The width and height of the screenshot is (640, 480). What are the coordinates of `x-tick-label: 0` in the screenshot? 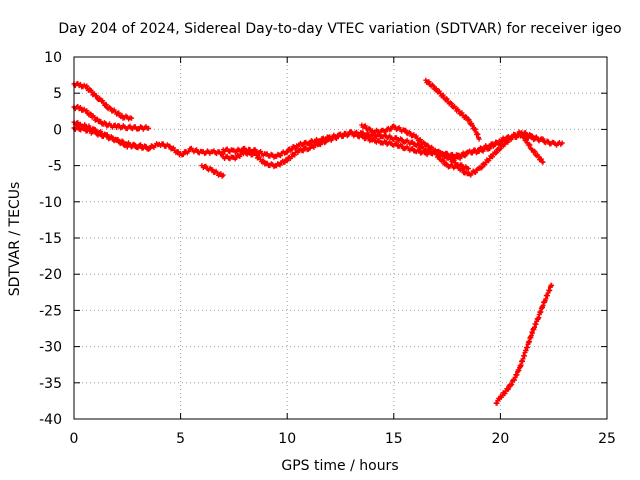 It's located at (74, 439).